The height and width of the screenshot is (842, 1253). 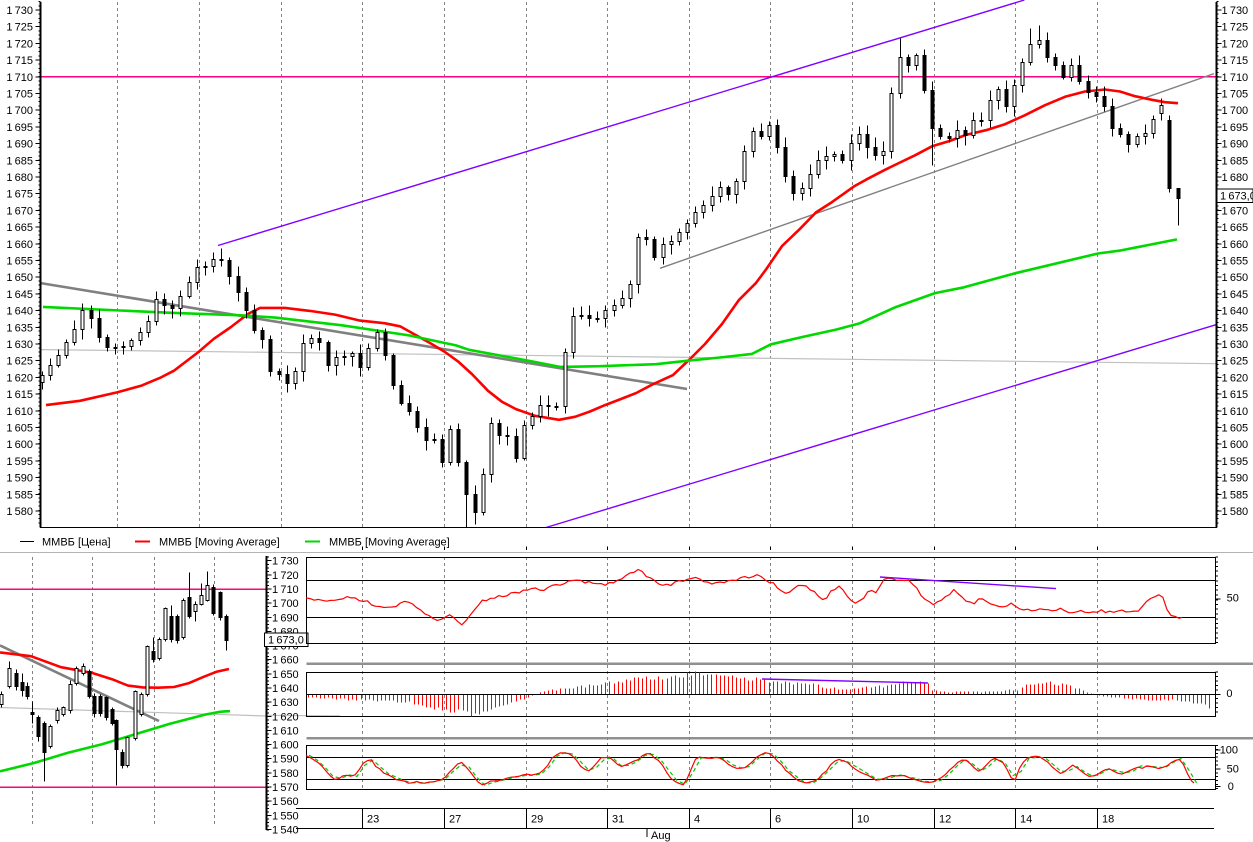 I want to click on svg-text: 4, so click(x=697, y=820).